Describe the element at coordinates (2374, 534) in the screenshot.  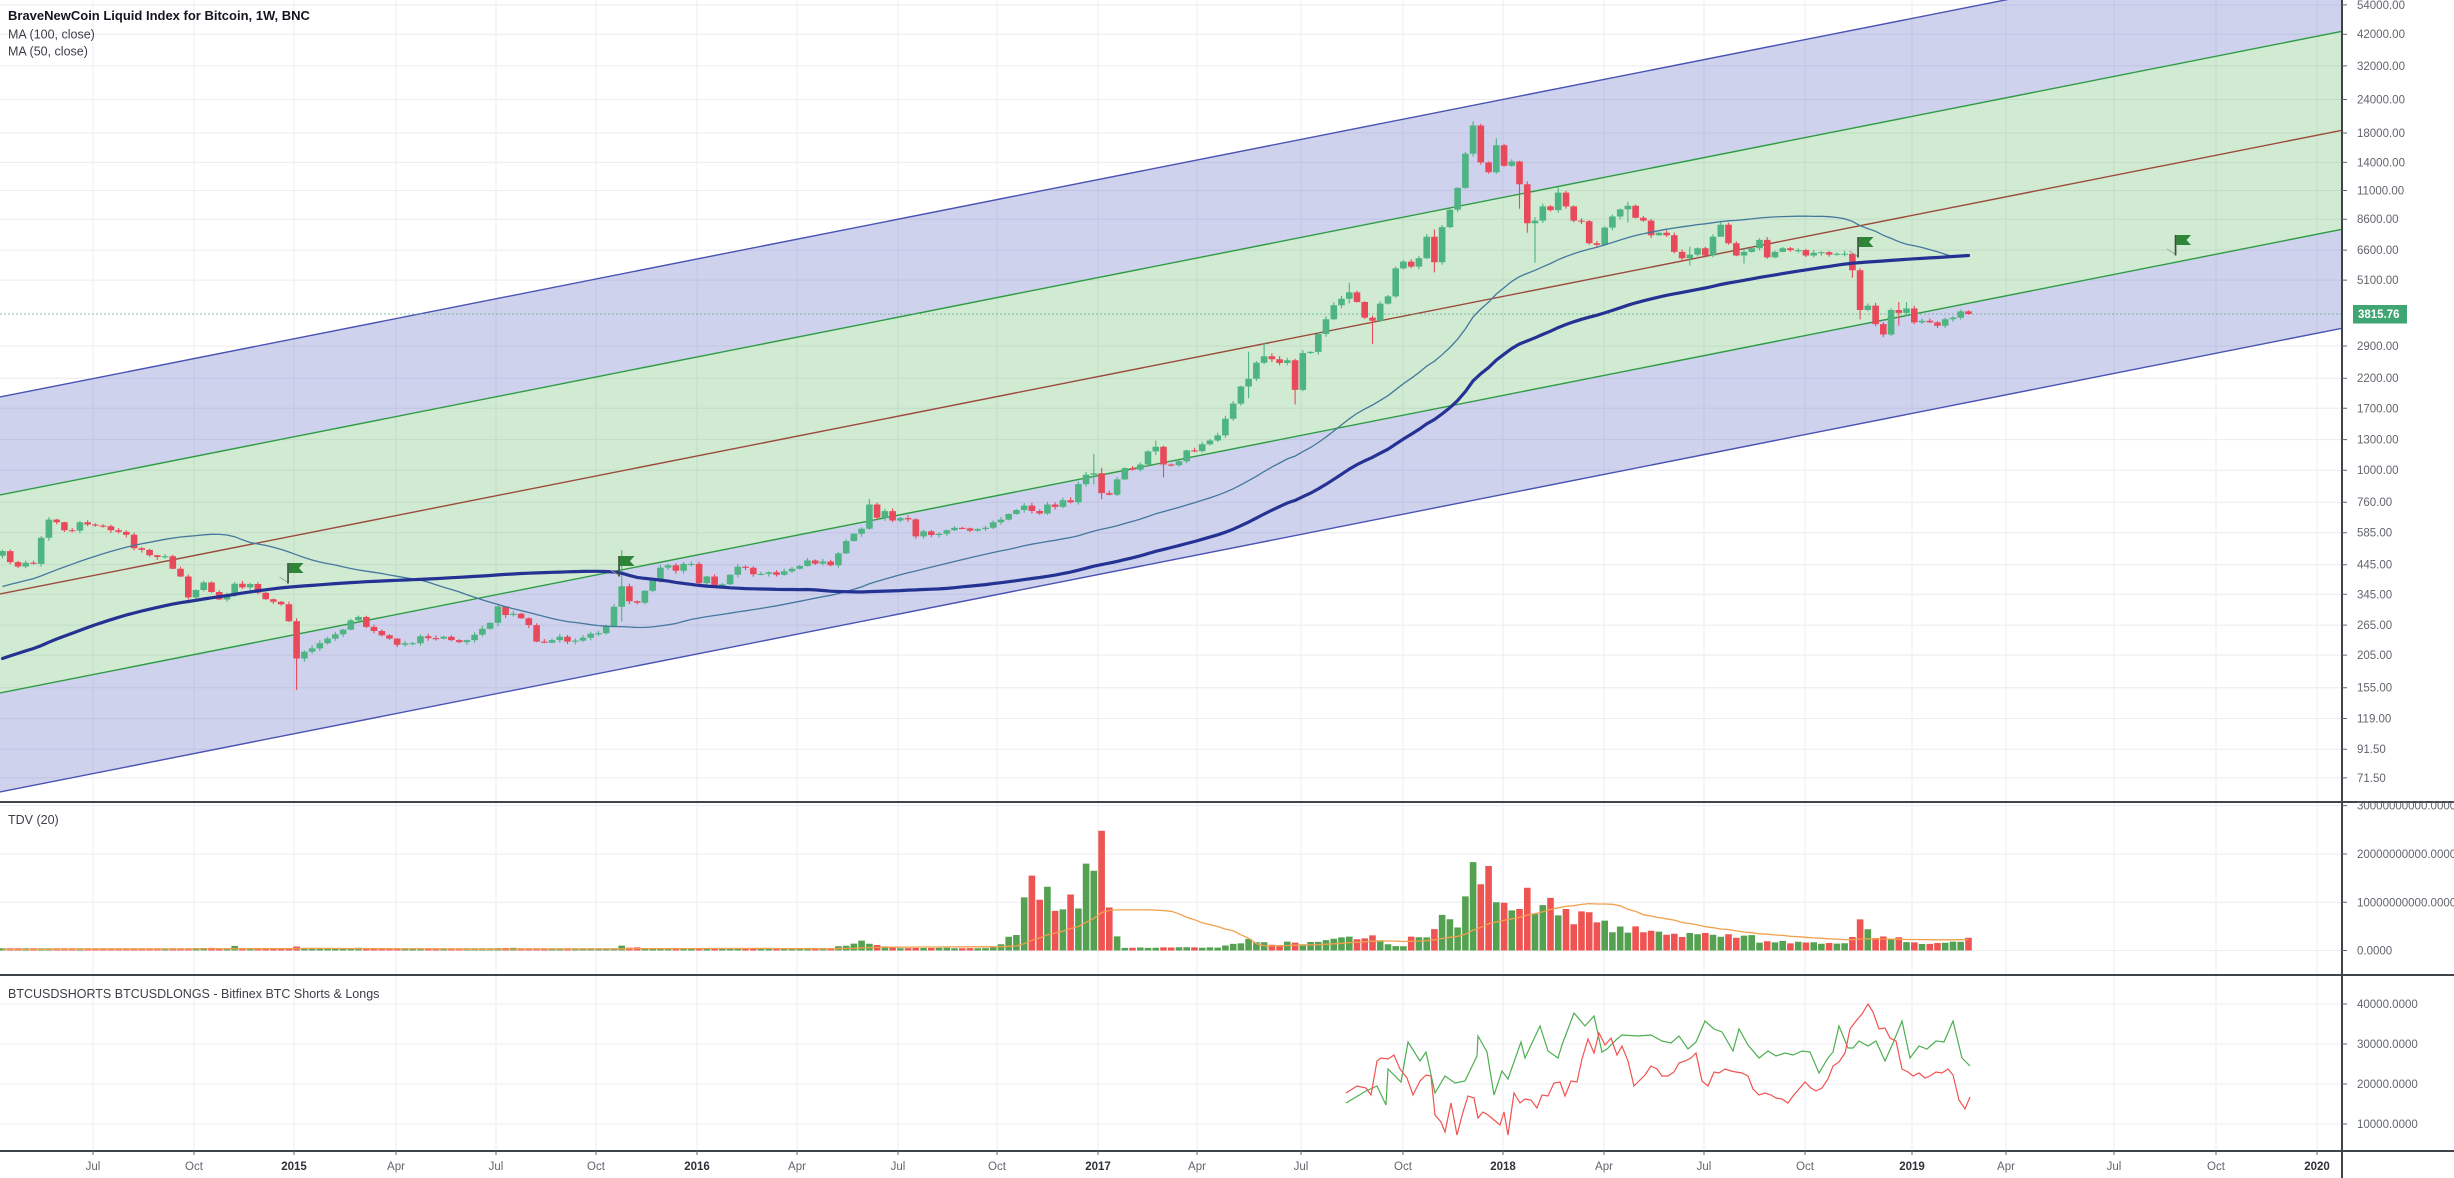
I see `svg-text: 585.00` at that location.